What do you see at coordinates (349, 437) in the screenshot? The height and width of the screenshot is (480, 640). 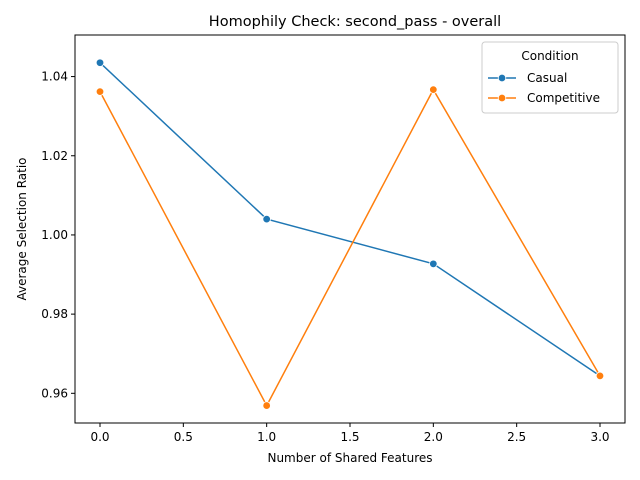 I see `x-tick-label: 1.5` at bounding box center [349, 437].